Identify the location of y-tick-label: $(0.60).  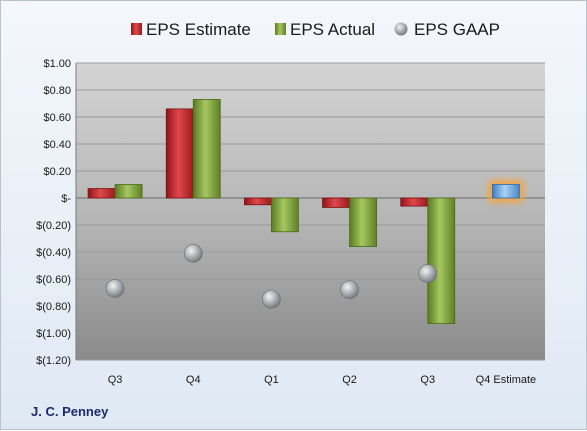
(53, 280).